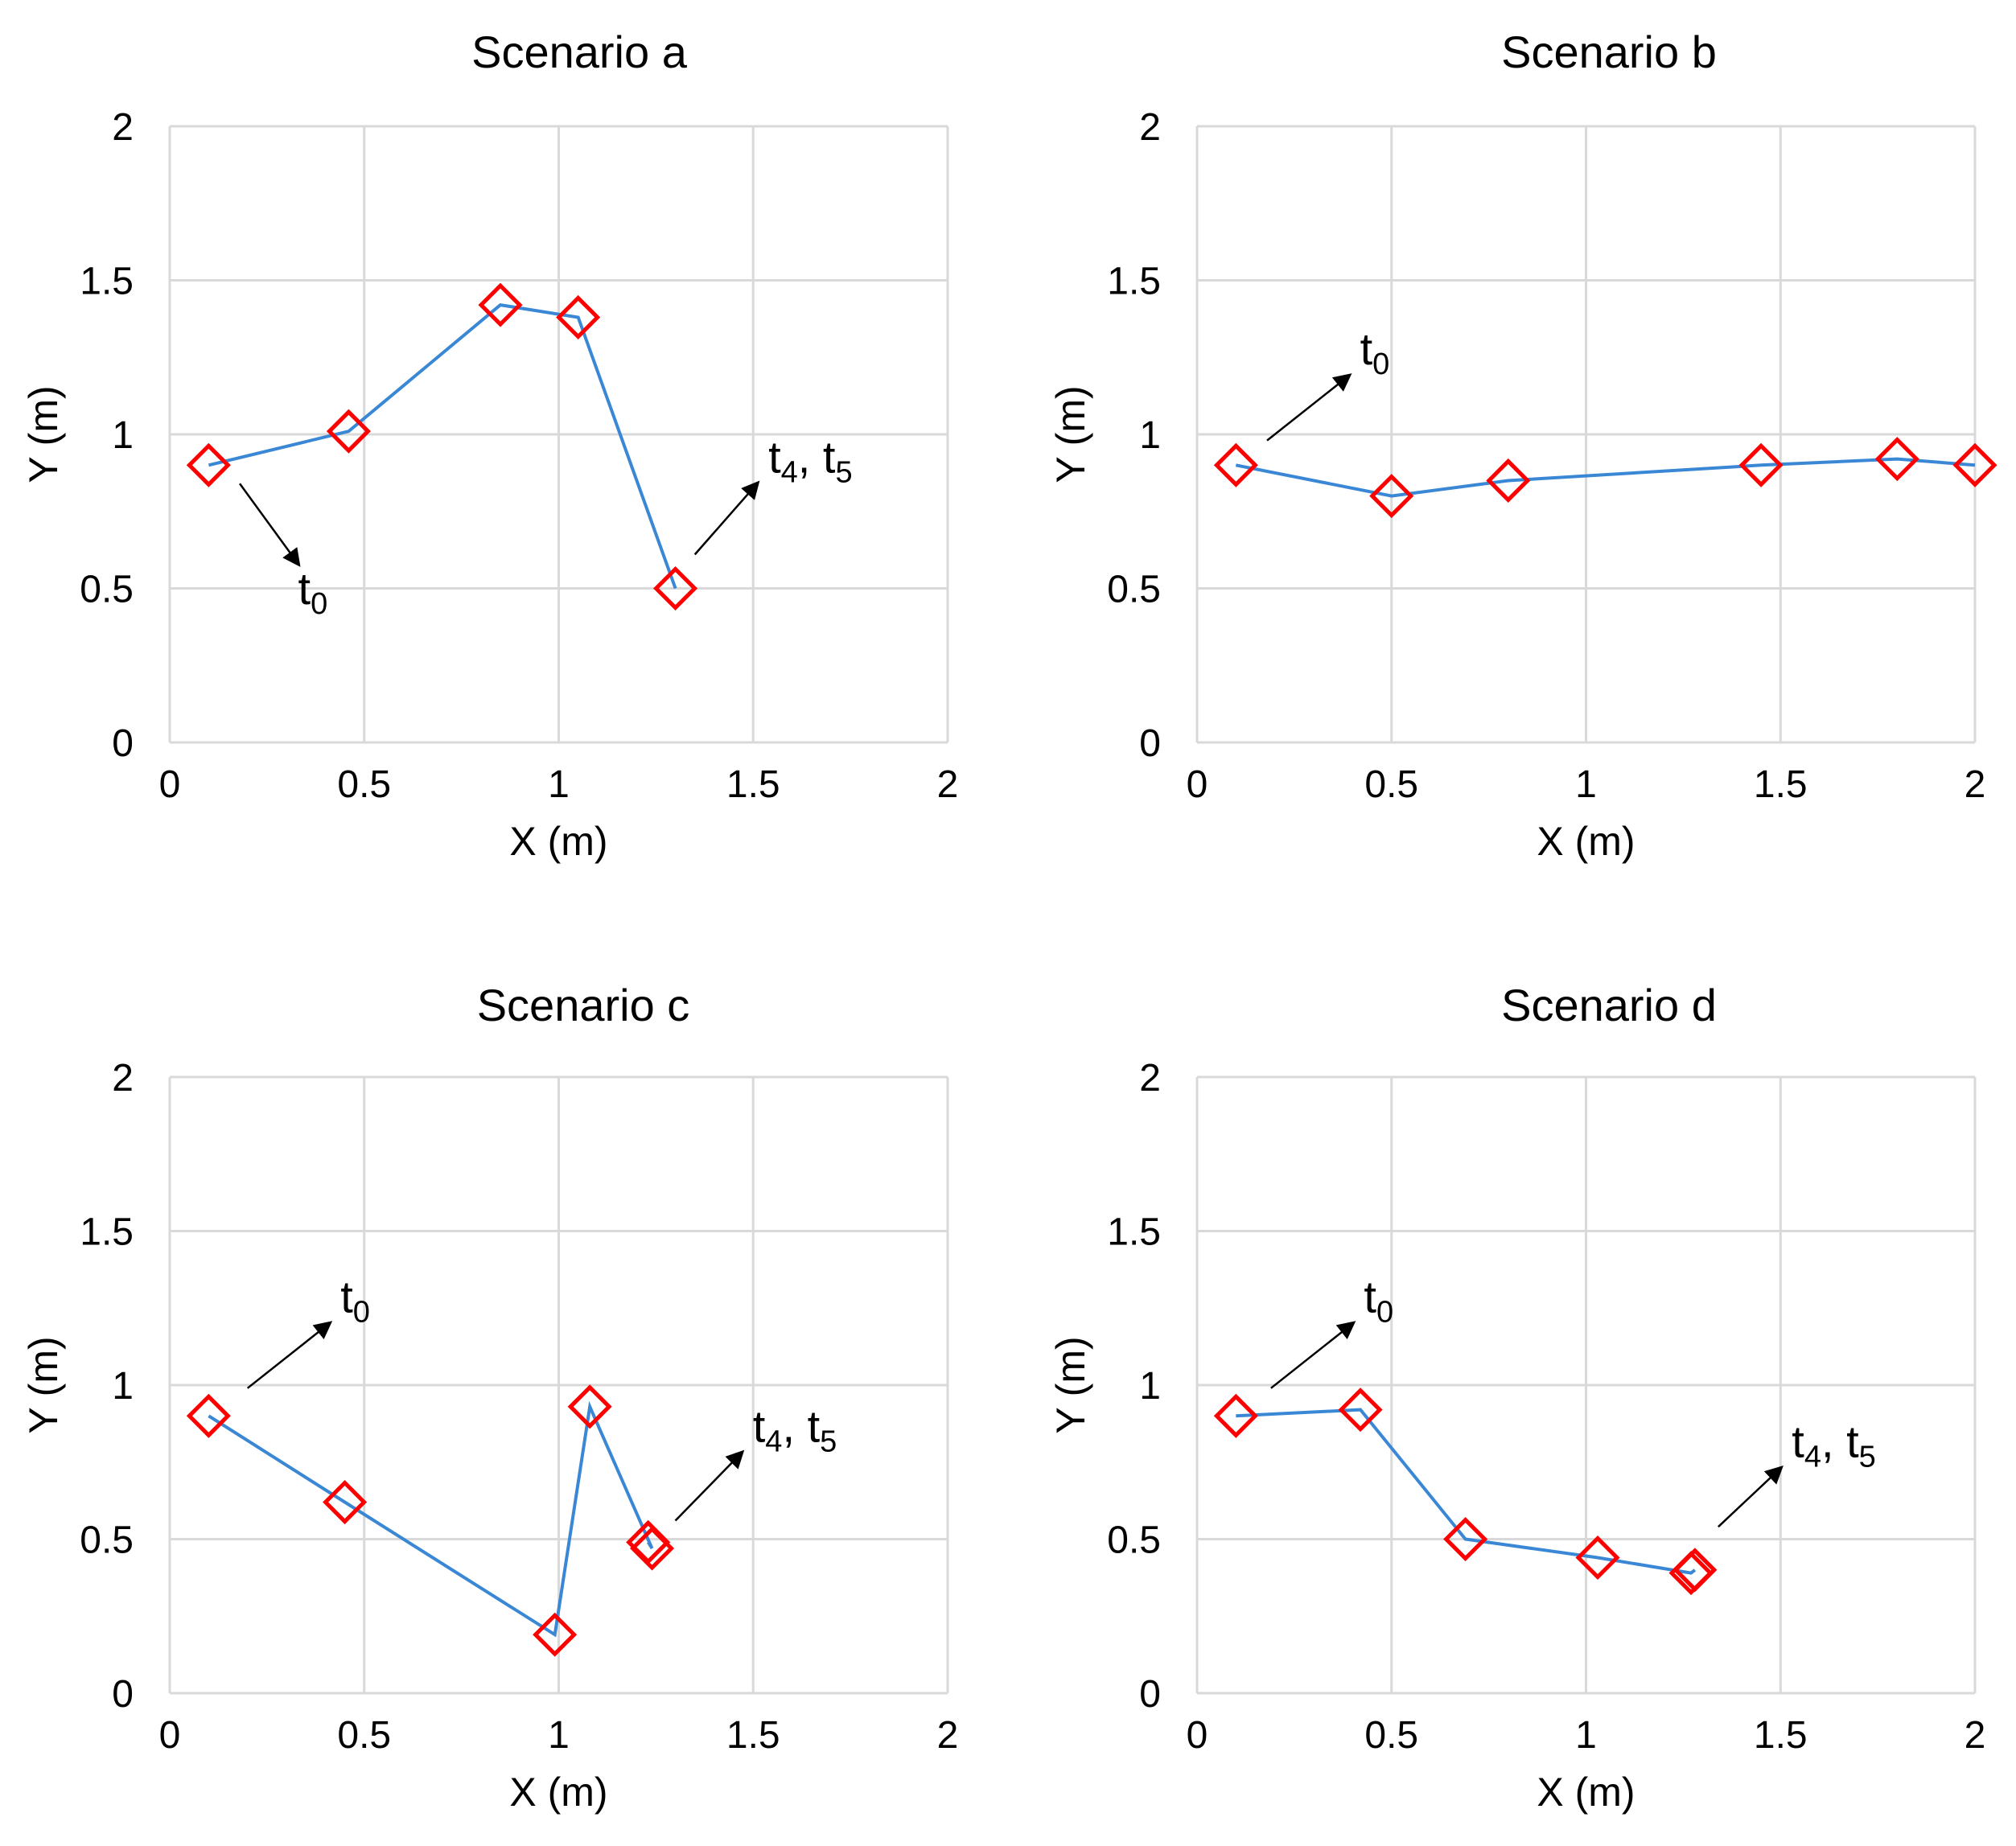  Describe the element at coordinates (1609, 1005) in the screenshot. I see `chart-title: Scenario d` at that location.